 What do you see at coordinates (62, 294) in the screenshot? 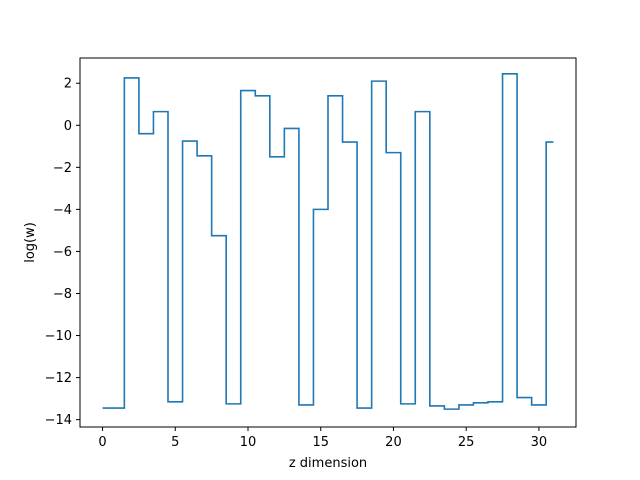
I see `y-tick-label: −8` at bounding box center [62, 294].